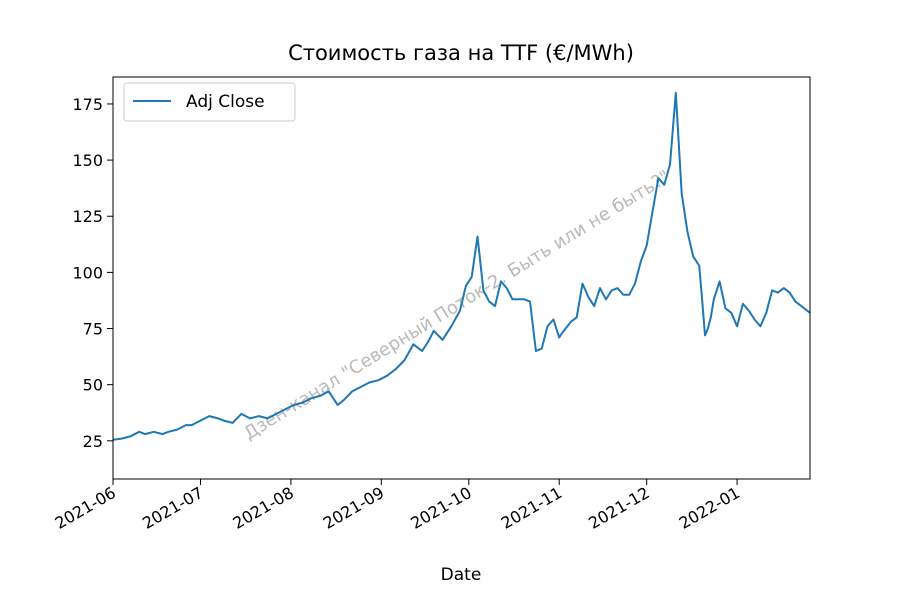 Image resolution: width=900 pixels, height=604 pixels. Describe the element at coordinates (225, 102) in the screenshot. I see `legend-label-adj-close: Adj Close` at that location.